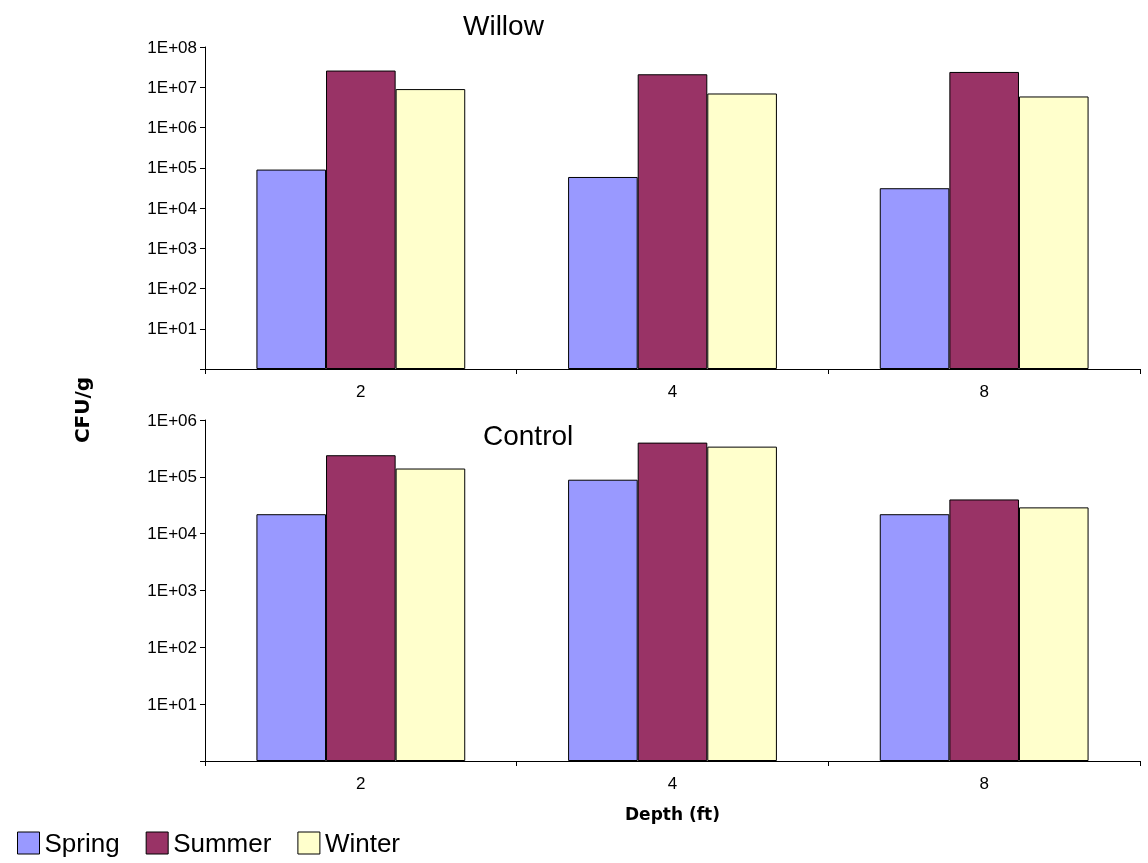  I want to click on legend-label: Summer, so click(222, 843).